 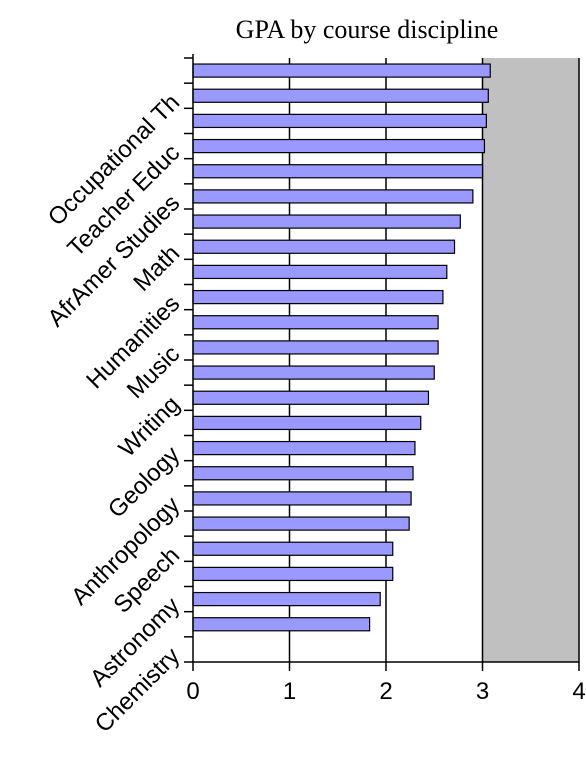 What do you see at coordinates (192, 691) in the screenshot?
I see `x-tick-label-0: 0` at bounding box center [192, 691].